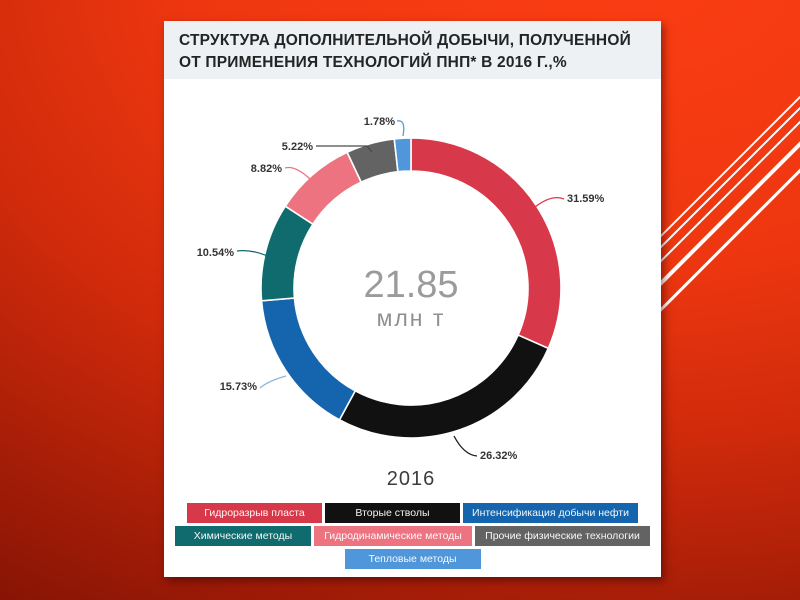 The image size is (800, 600). I want to click on slice-percent-label-4: 8.82%, so click(266, 169).